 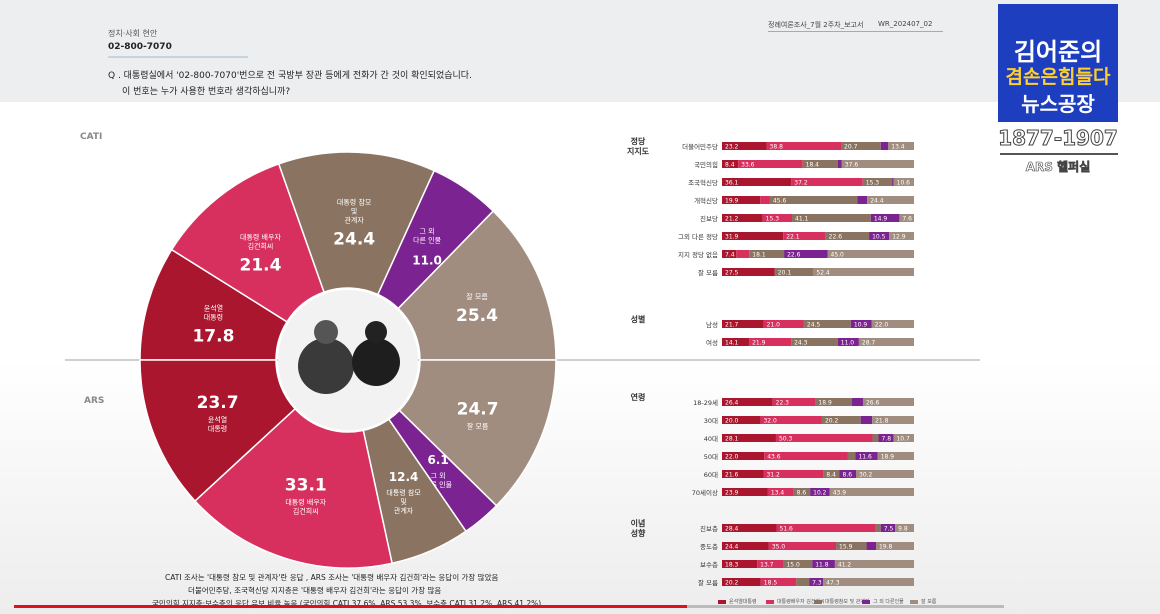 What do you see at coordinates (1058, 167) in the screenshot?
I see `ars-subtitle: ARS 헬퍼실` at bounding box center [1058, 167].